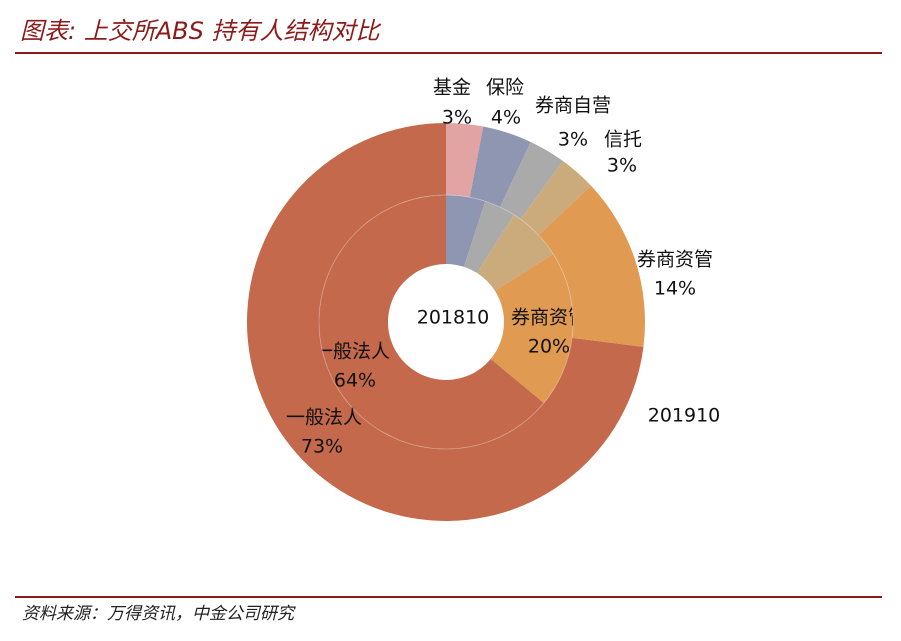 Image resolution: width=901 pixels, height=641 pixels. Describe the element at coordinates (453, 318) in the screenshot. I see `ring-label: 201810` at that location.